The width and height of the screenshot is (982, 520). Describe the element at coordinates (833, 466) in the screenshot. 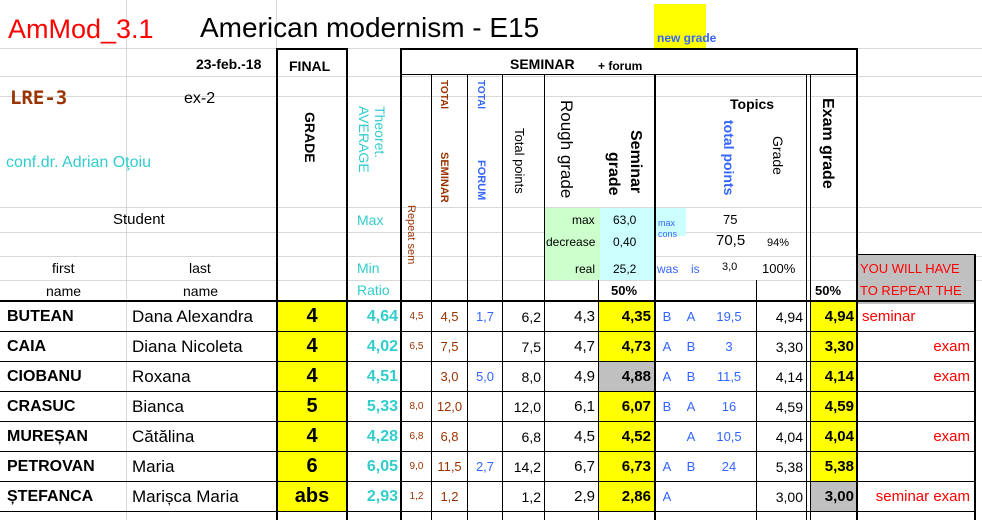

I see `exam-grade-value: 5,38` at that location.